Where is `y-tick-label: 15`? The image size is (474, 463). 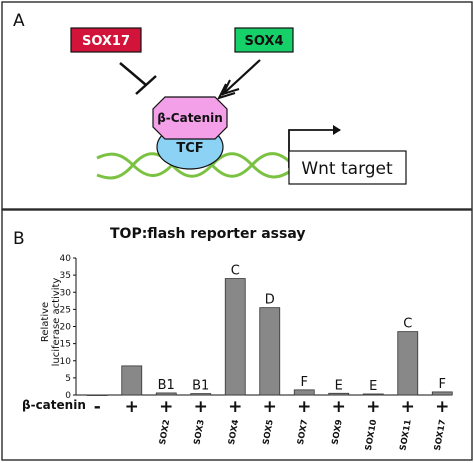
y-tick-label: 15 is located at coordinates (65, 345).